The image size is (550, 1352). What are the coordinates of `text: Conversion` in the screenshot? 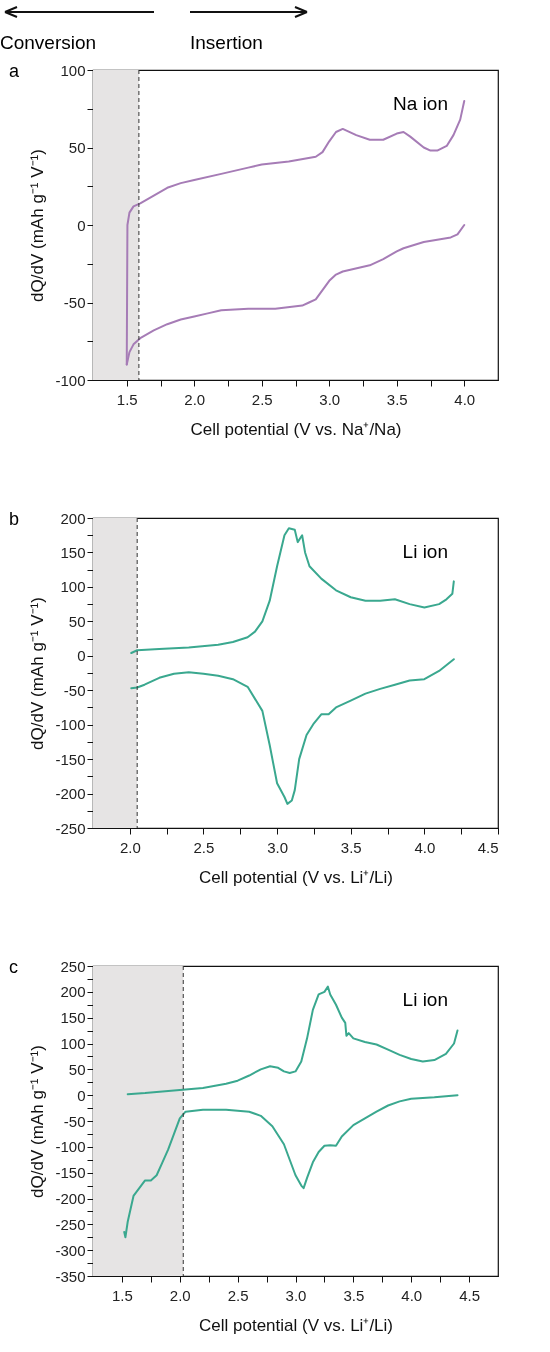 It's located at (48, 43).